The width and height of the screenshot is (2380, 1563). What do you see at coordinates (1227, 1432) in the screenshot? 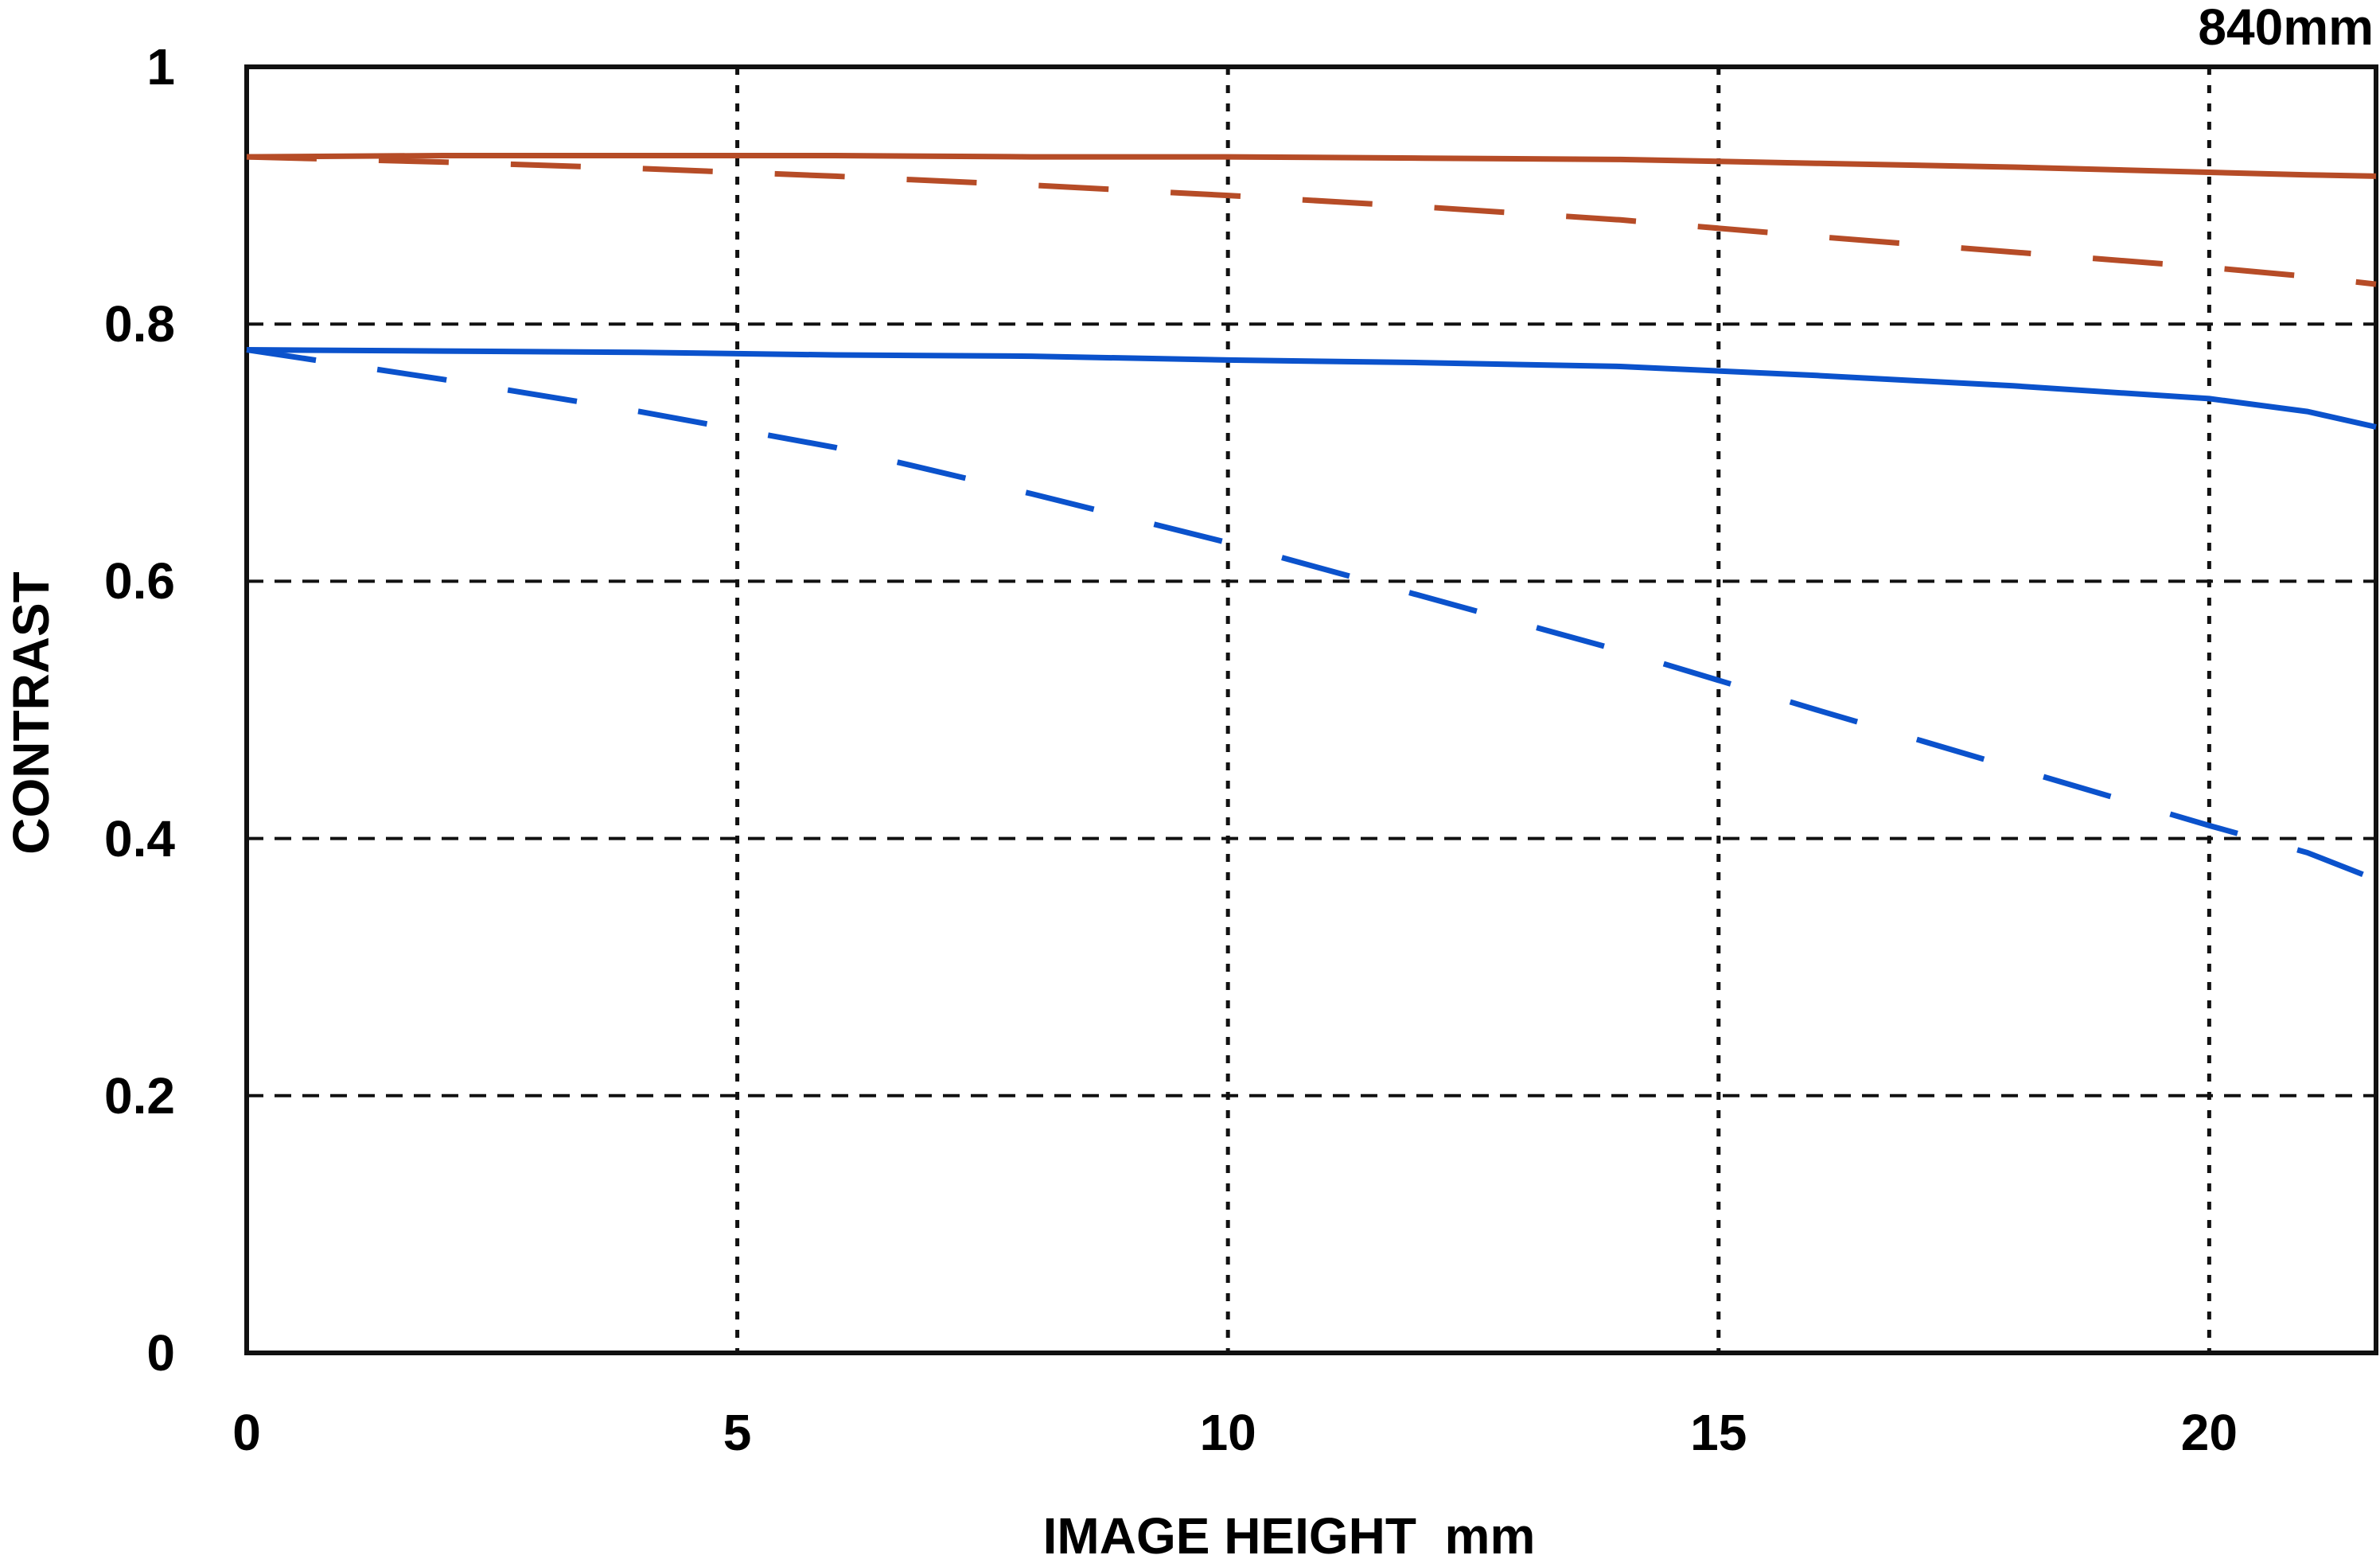
I see `x-tick-10: 10` at bounding box center [1227, 1432].